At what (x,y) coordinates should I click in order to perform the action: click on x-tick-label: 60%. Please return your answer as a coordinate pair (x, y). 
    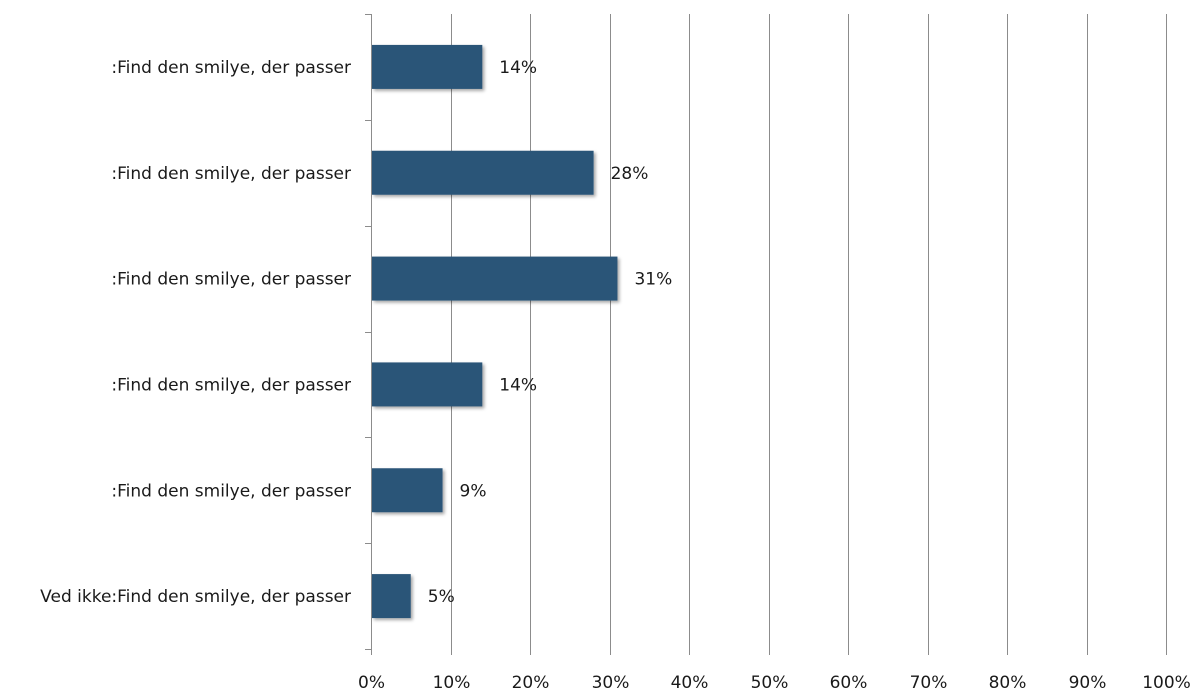
    Looking at the image, I should click on (849, 683).